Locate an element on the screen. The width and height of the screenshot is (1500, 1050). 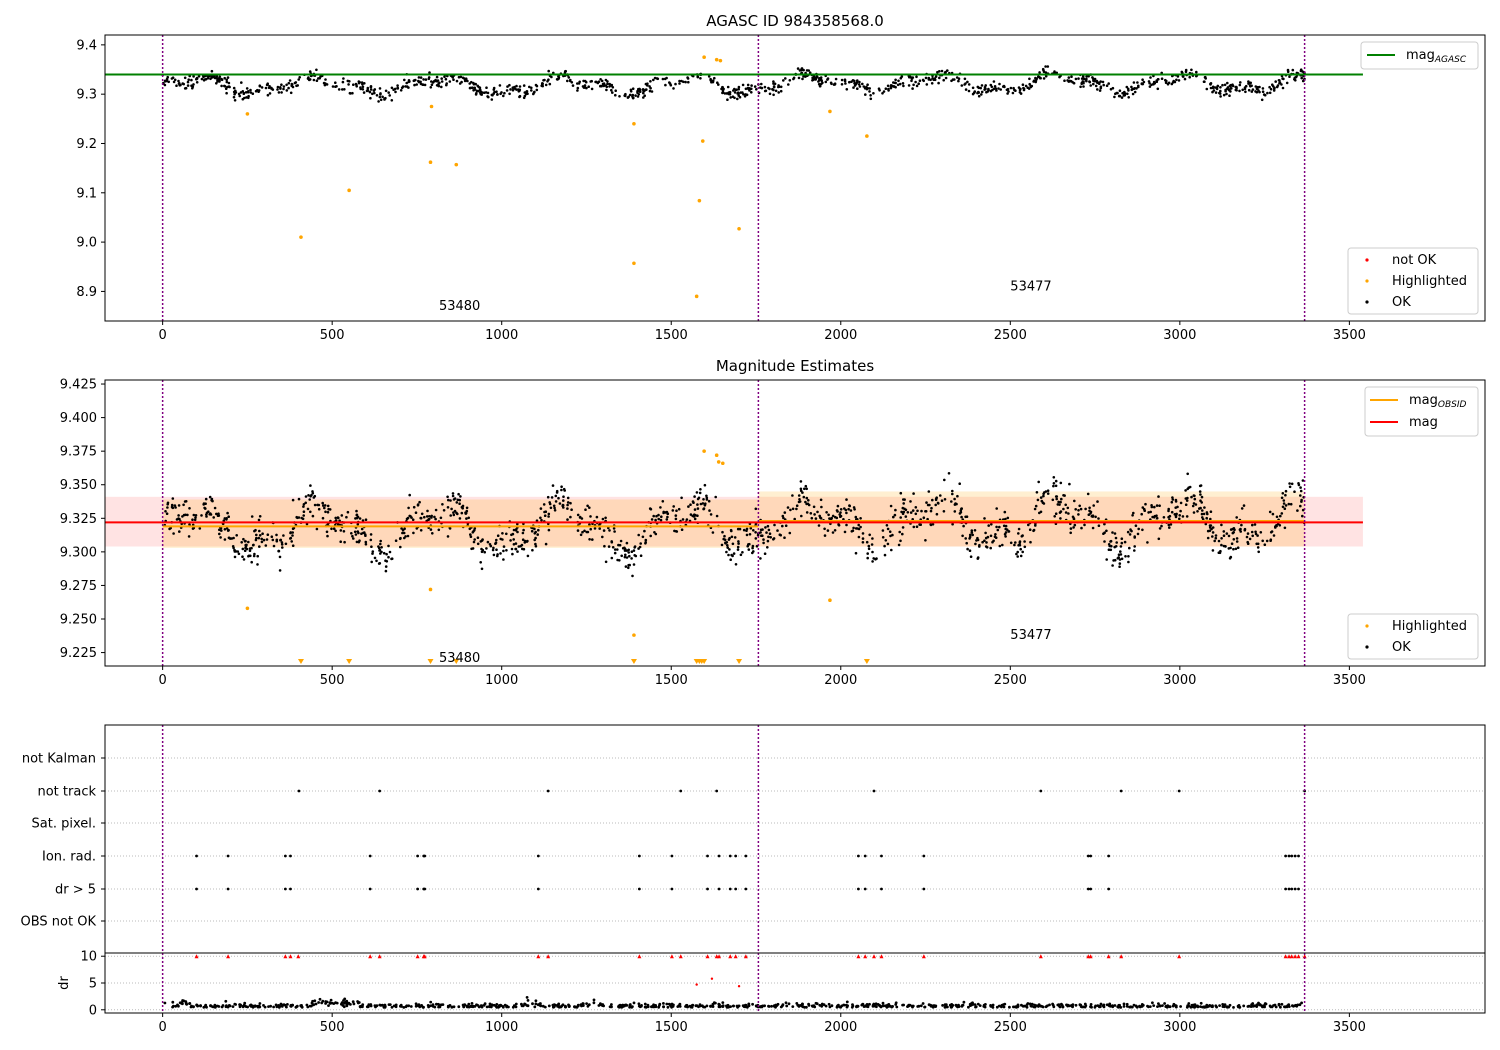
agasc-xtick-label: 3000 is located at coordinates (1179, 335).